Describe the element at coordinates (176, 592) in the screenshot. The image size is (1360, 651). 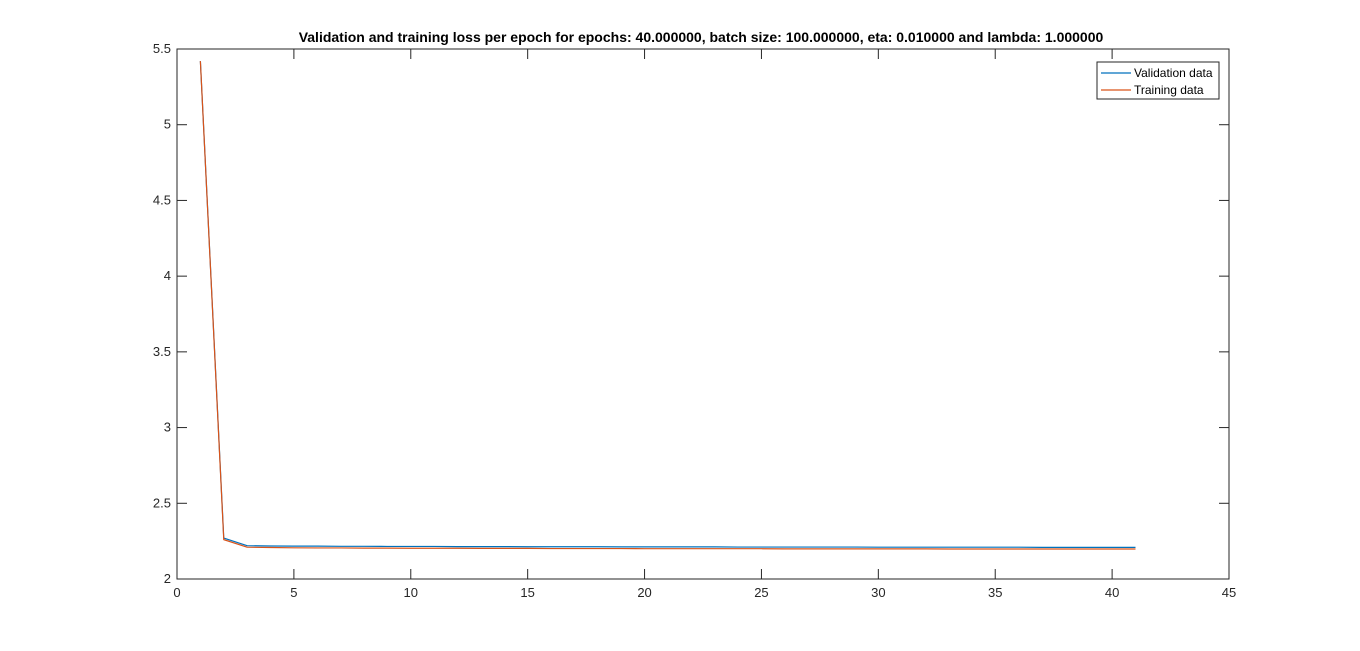
I see `x-tick-label: 0` at that location.